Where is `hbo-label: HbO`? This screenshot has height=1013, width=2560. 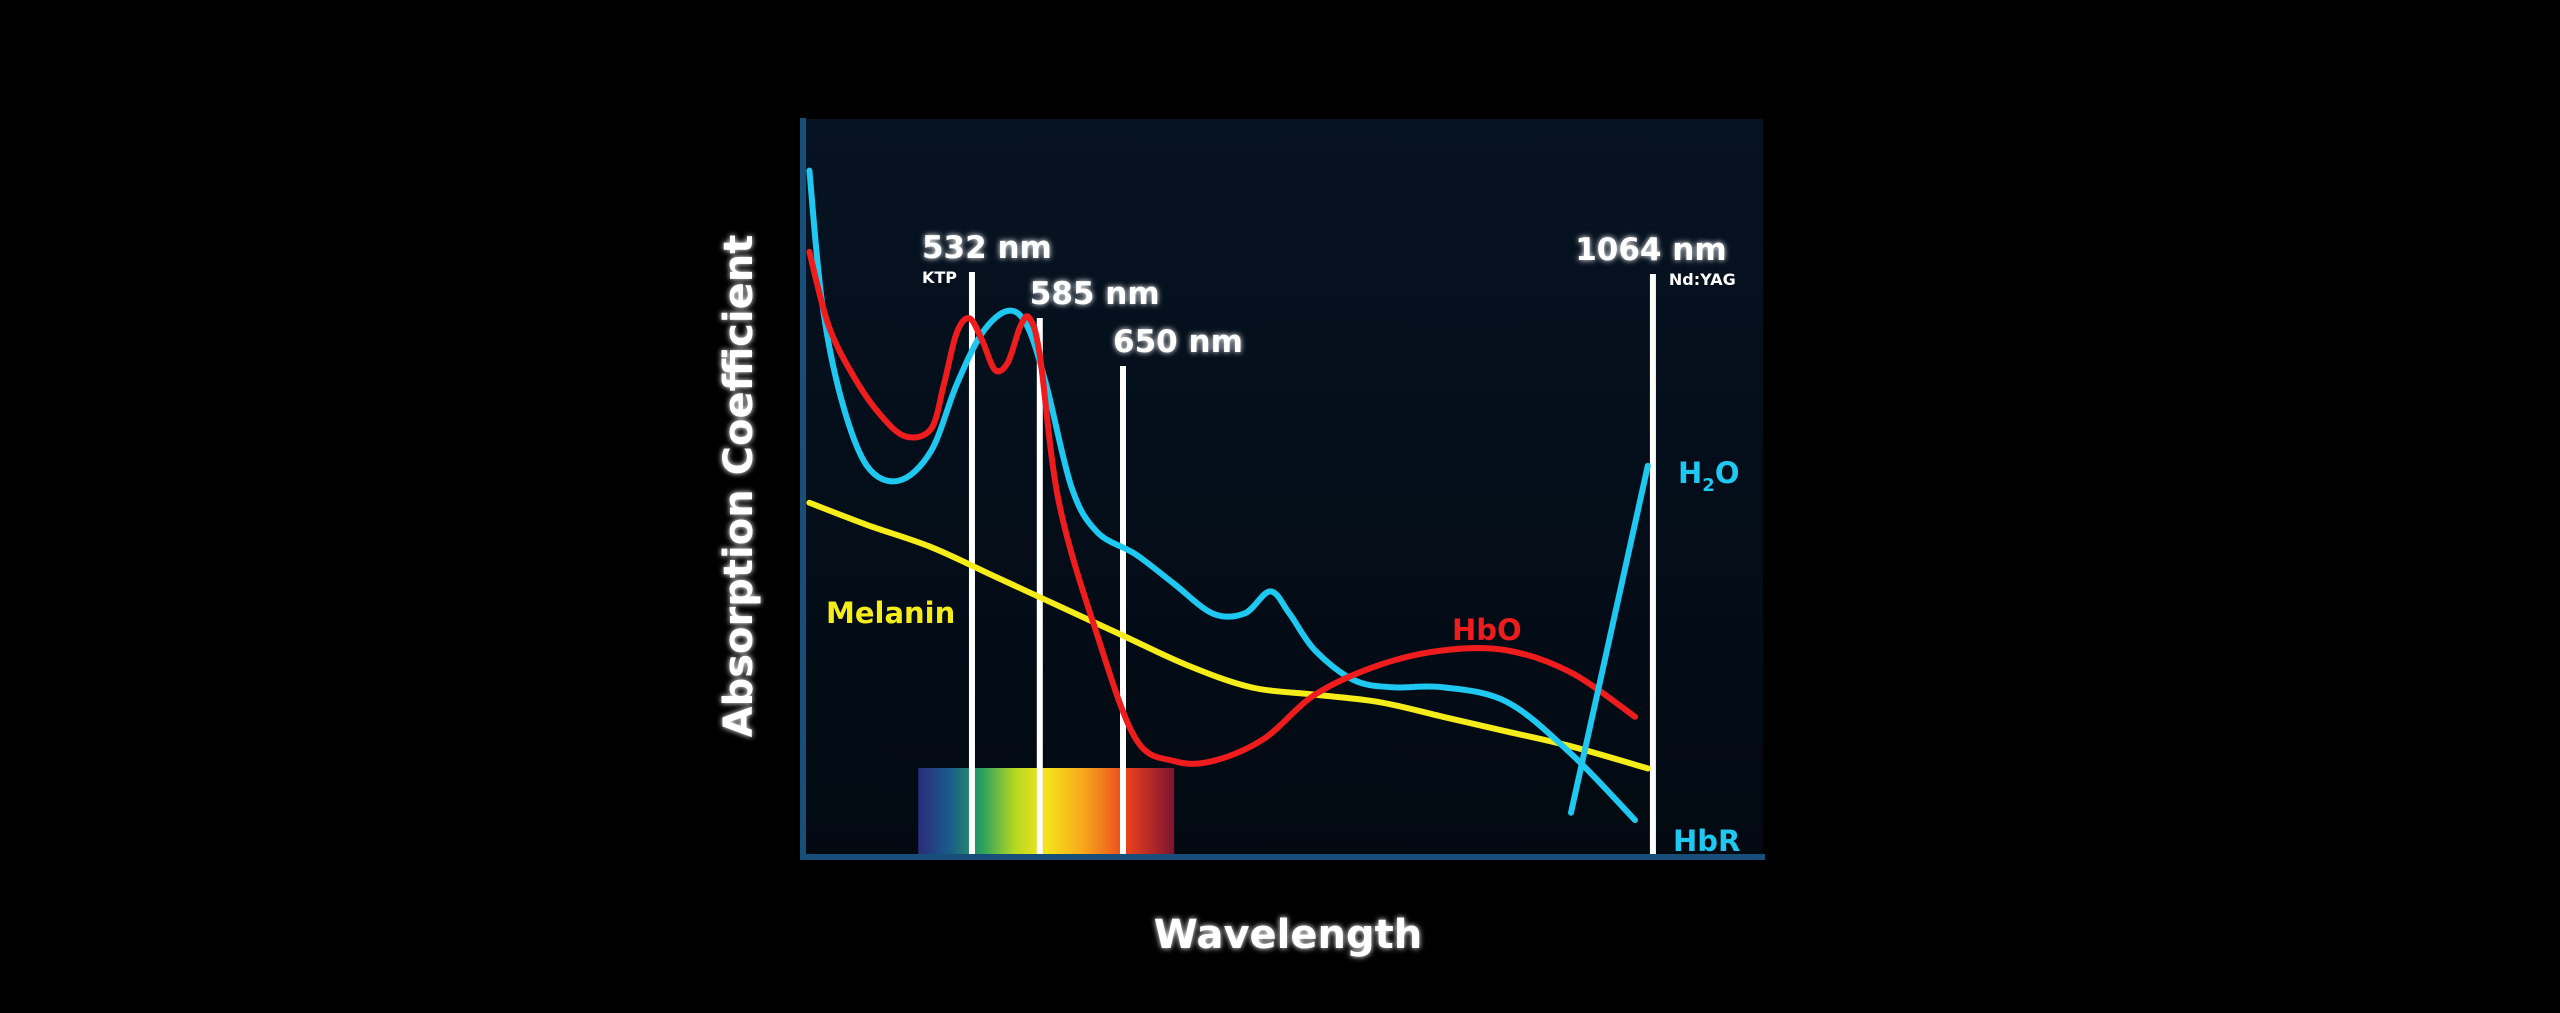
hbo-label: HbO is located at coordinates (1487, 630).